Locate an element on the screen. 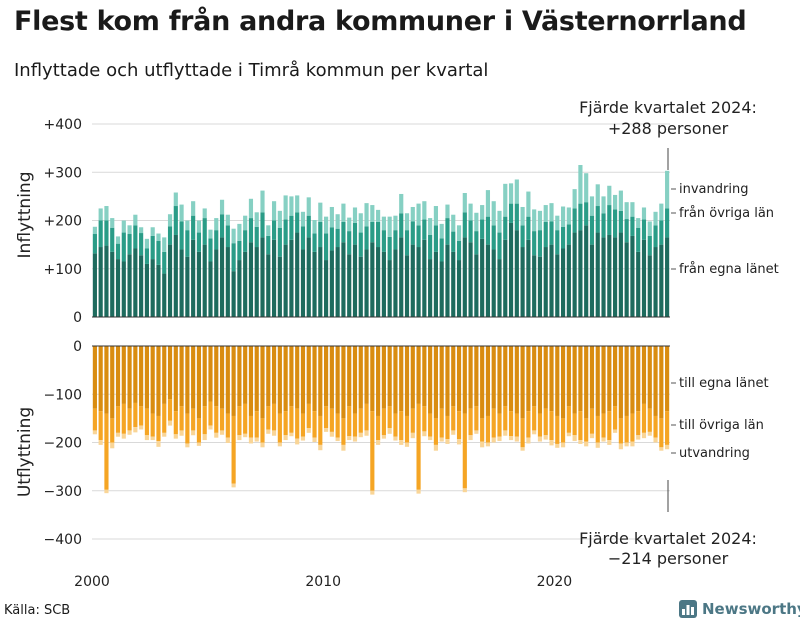 This screenshot has height=625, width=800. annotation-line2: −214 personer is located at coordinates (668, 558).